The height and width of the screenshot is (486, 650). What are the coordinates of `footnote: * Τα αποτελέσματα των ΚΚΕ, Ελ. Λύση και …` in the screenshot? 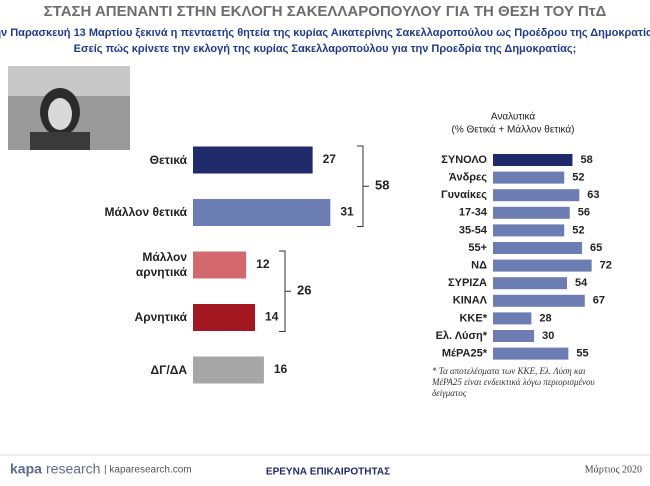 It's located at (513, 382).